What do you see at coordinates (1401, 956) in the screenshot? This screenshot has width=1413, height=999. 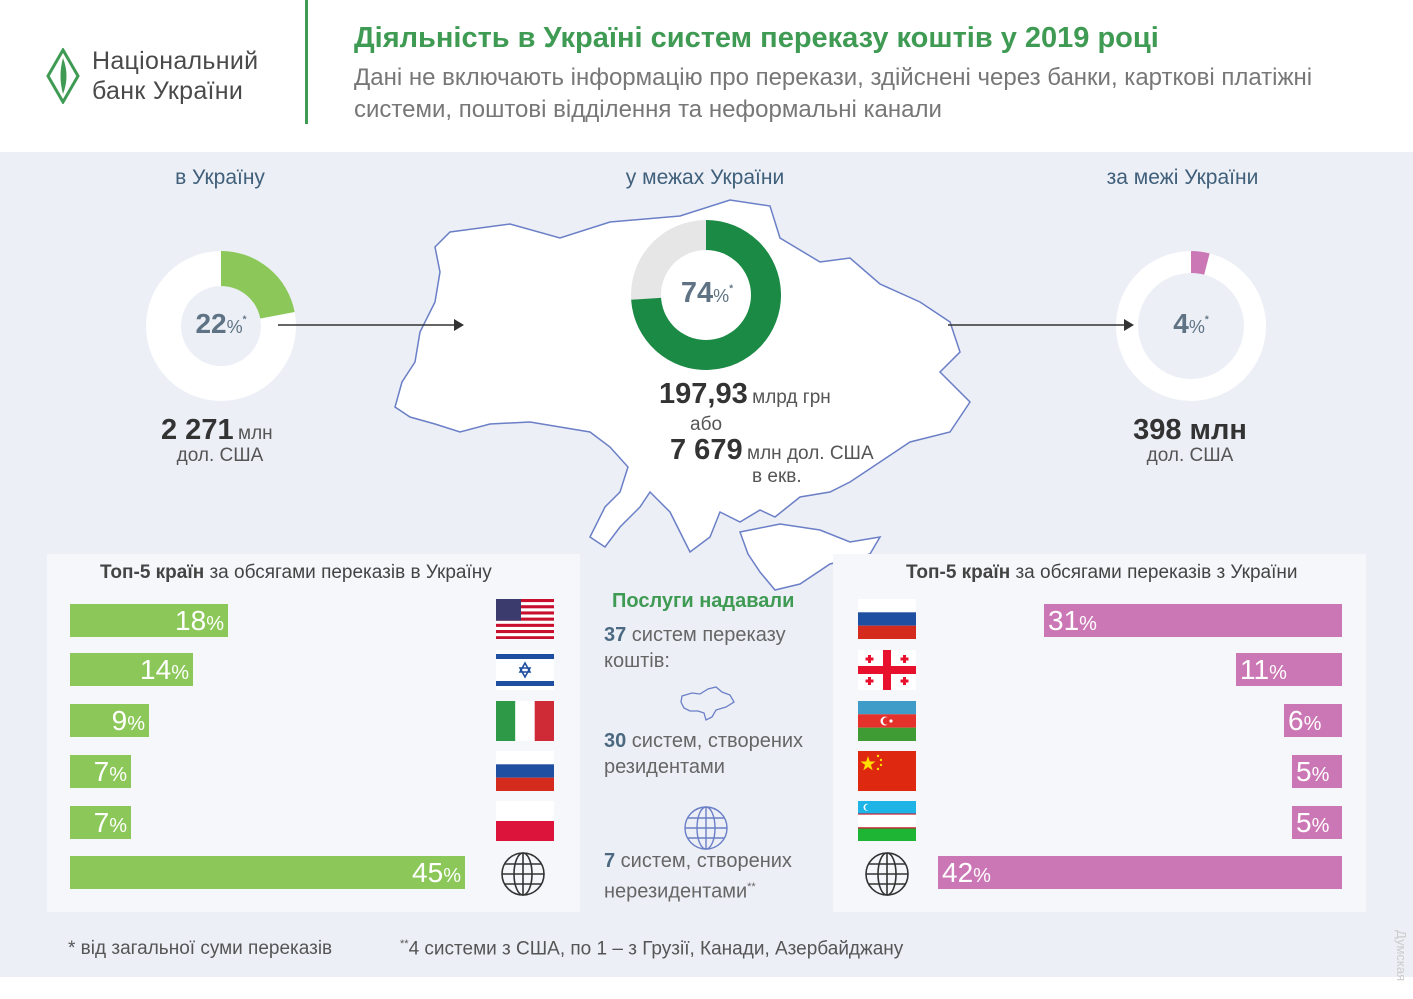 I see `watermark: Думская` at bounding box center [1401, 956].